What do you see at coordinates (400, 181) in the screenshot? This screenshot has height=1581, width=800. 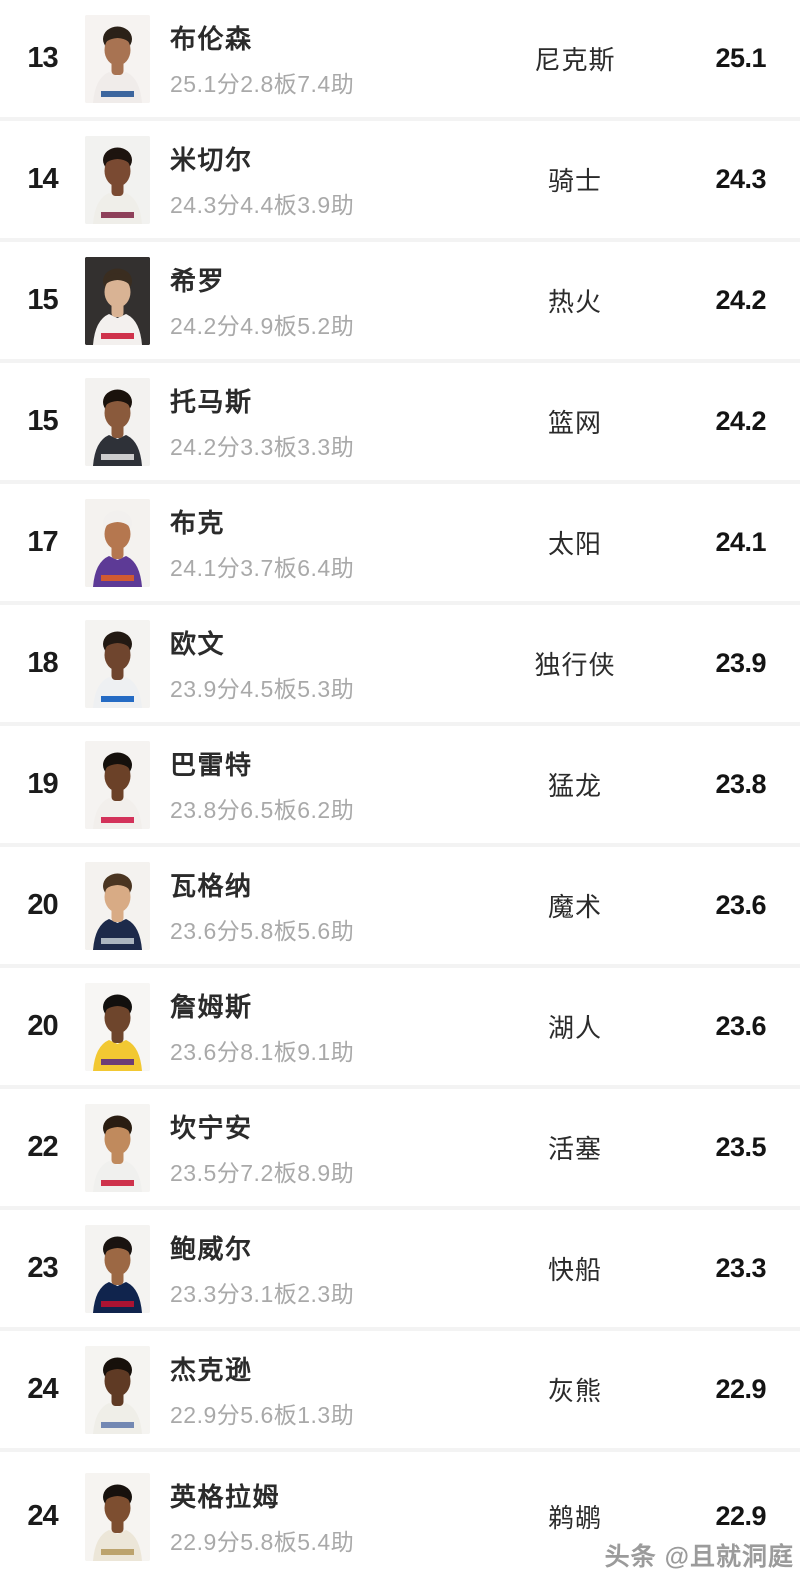 I see `player-row: 14 米切尔 24.3分4.4板3.9助 骑士 24.3` at bounding box center [400, 181].